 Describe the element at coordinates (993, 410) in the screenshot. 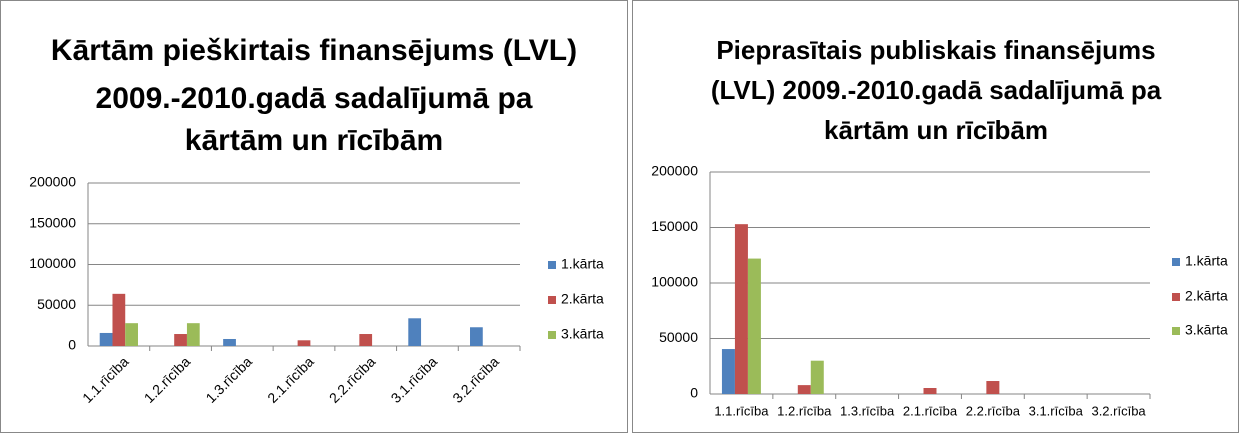

I see `x-tick-label: 2.2.rīcība` at that location.